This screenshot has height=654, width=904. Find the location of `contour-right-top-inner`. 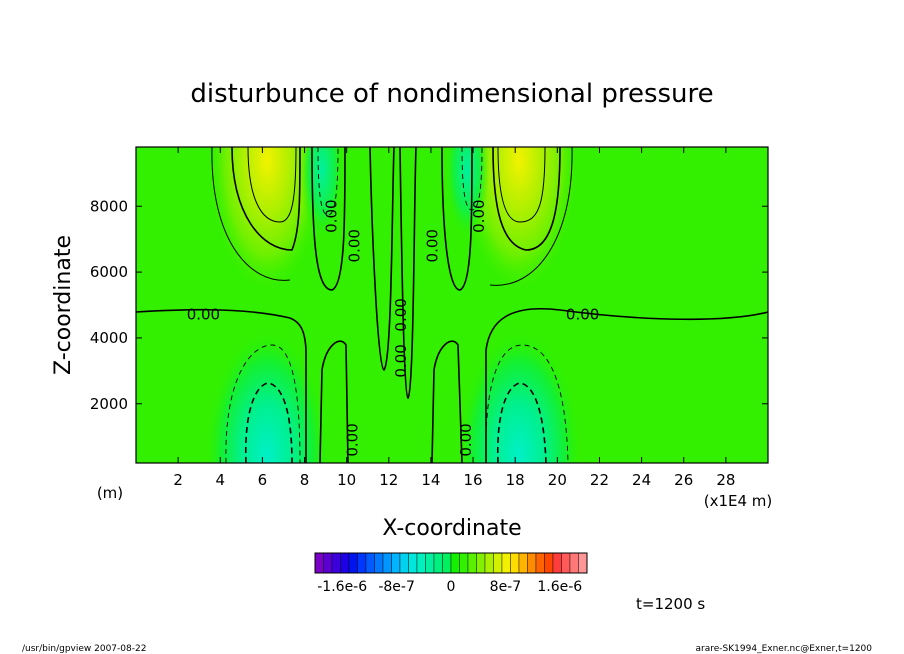

contour-right-top-inner is located at coordinates (521, 185).